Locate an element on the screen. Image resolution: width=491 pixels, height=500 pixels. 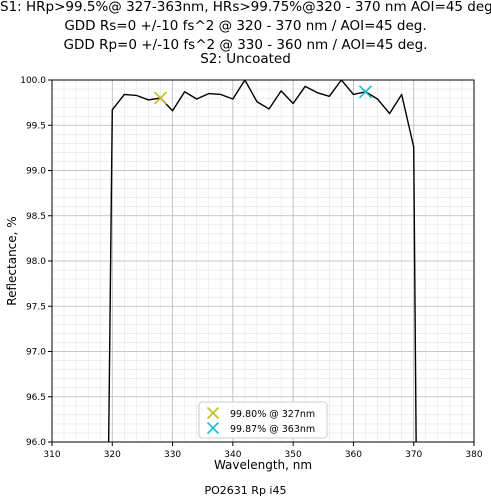
legend: 99.80% @ 327nm 99.87% @ 363nm is located at coordinates (263, 420).